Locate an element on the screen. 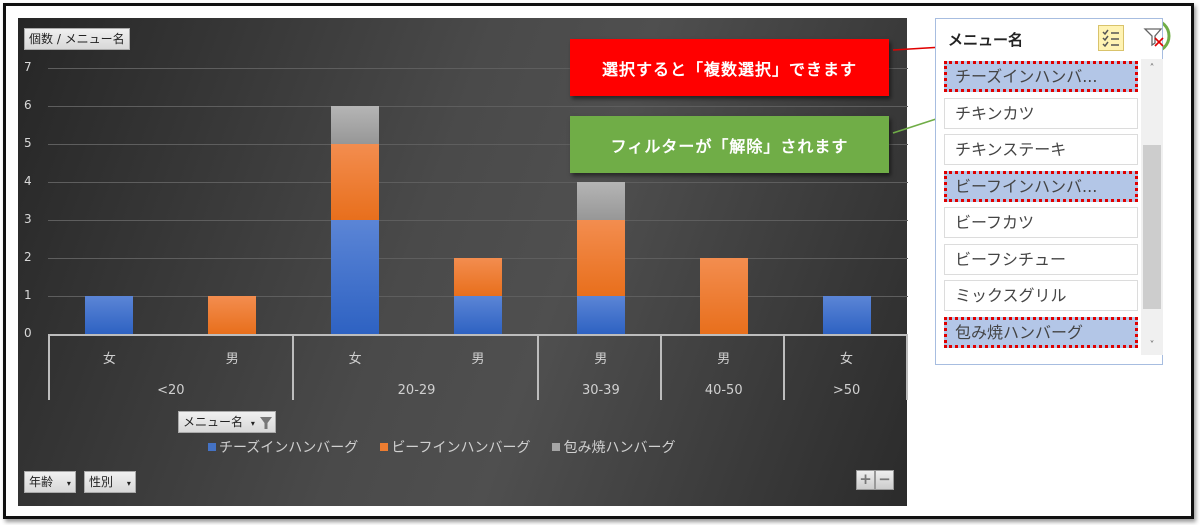  scroll-down-icon: ˅ is located at coordinates (1152, 345).